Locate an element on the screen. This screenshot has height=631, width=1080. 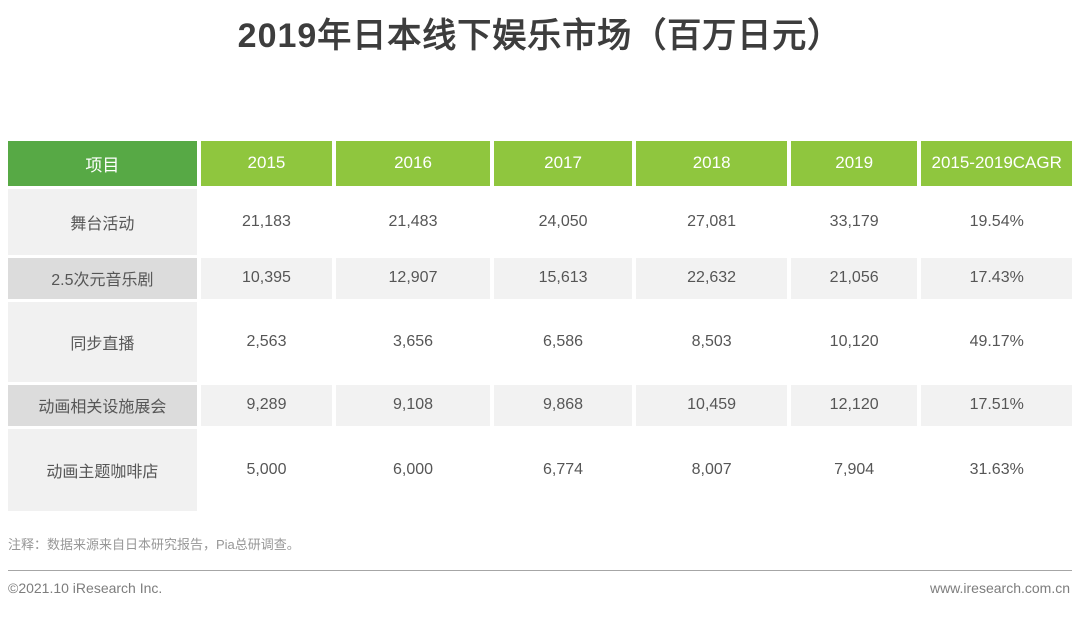
cell-2015: 10,395 is located at coordinates (266, 278).